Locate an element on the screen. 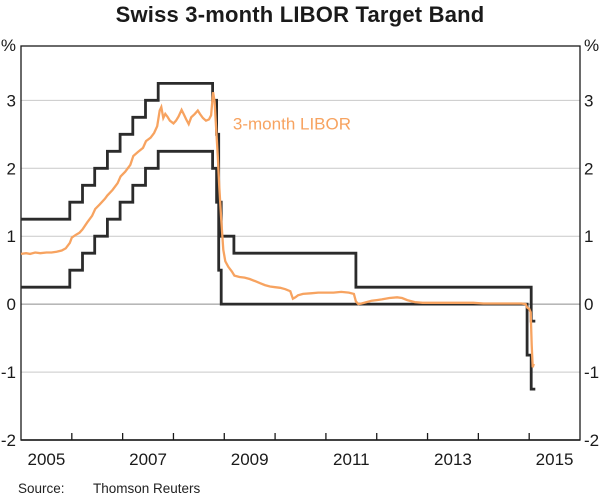 This screenshot has height=498, width=600. y-axis-label-left: 2 is located at coordinates (11, 168).